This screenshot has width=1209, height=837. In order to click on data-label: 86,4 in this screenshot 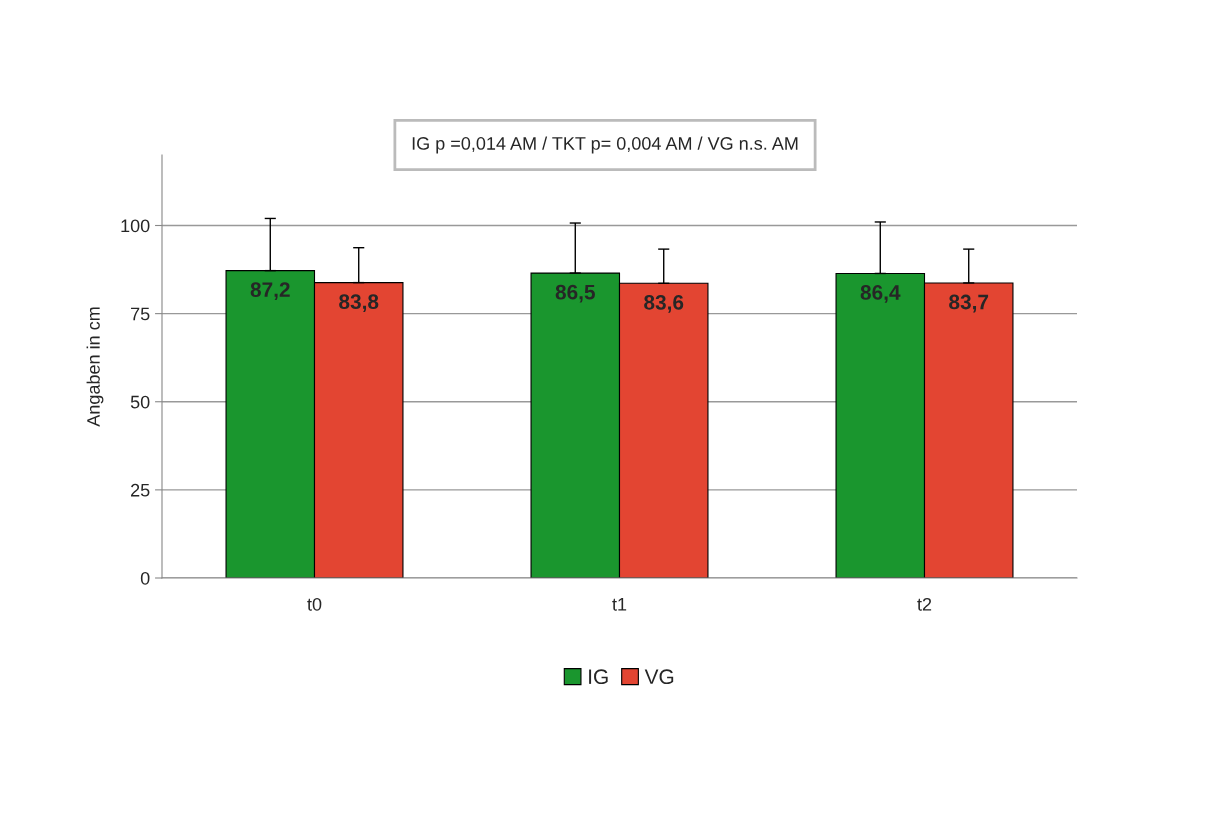, I will do `click(880, 294)`.